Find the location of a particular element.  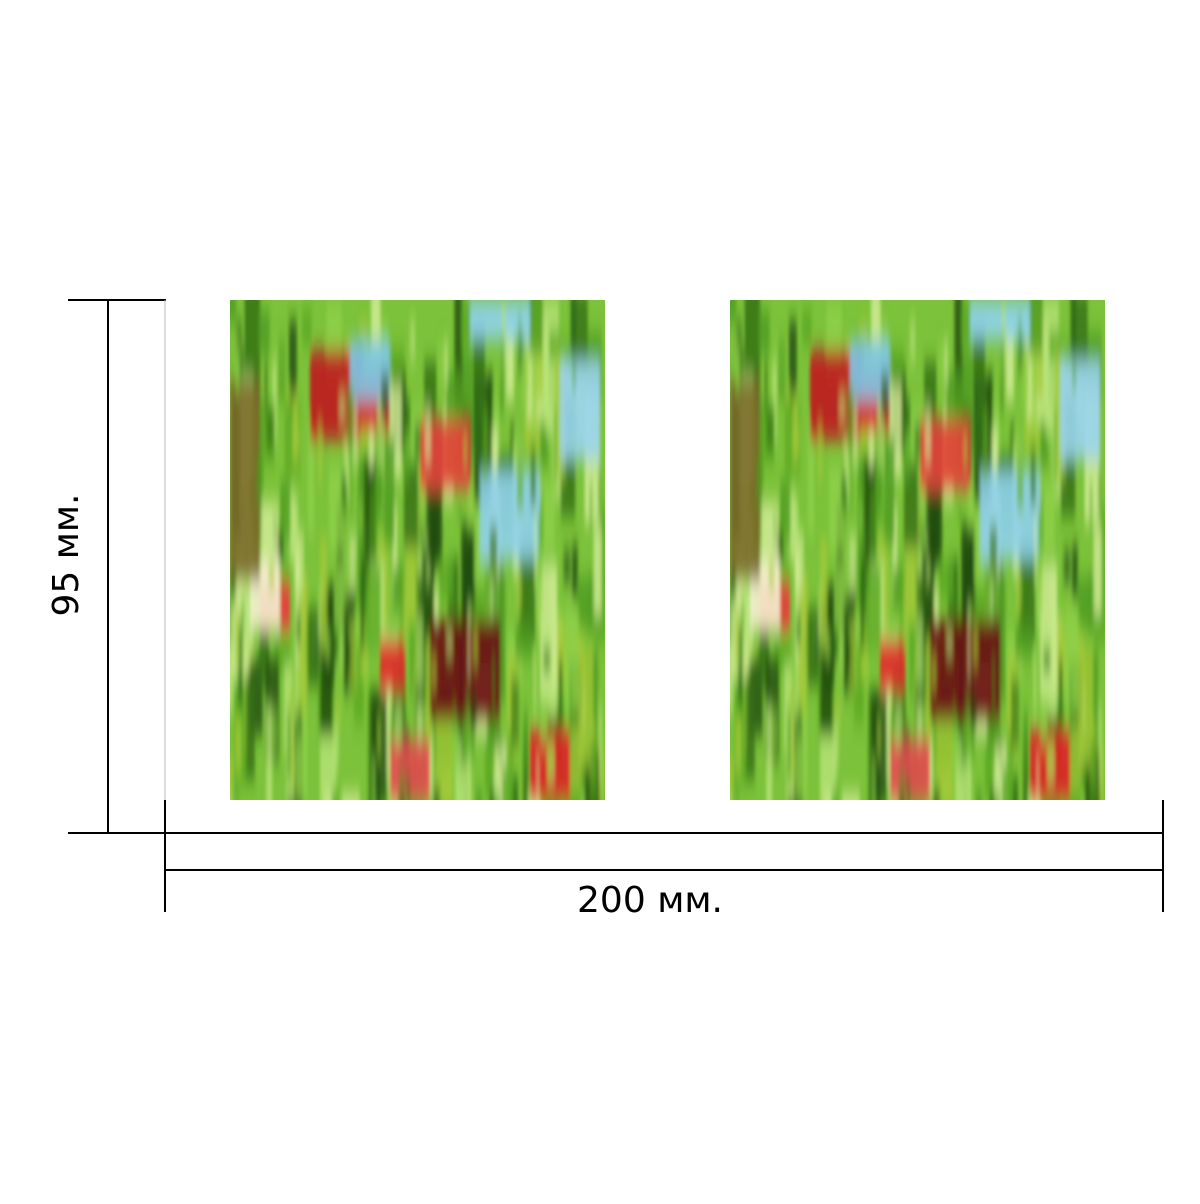

width-label: 200 мм. is located at coordinates (650, 900).